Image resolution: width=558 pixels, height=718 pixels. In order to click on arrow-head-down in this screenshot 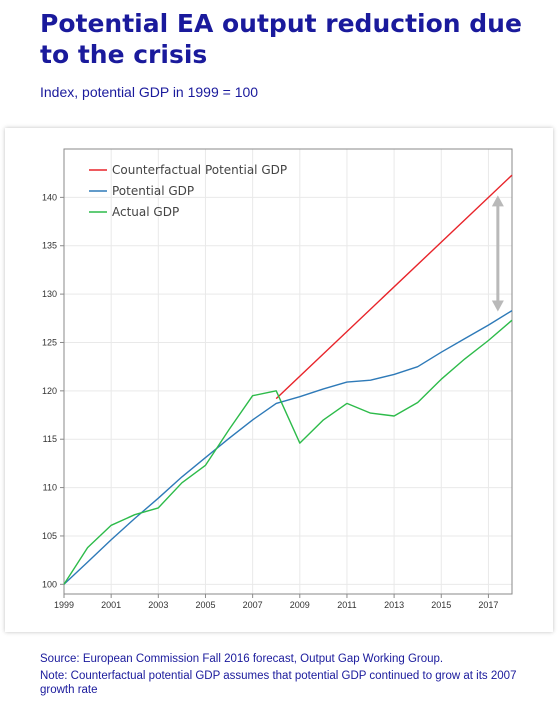, I will do `click(497, 306)`.